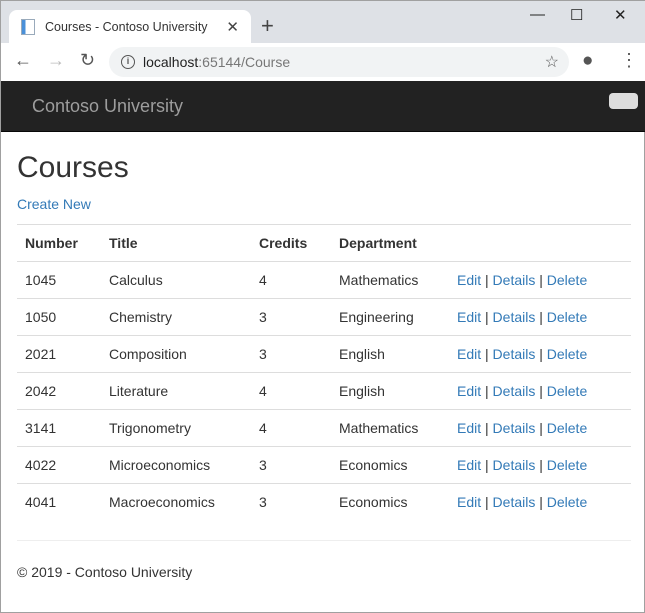 Image resolution: width=645 pixels, height=613 pixels. Describe the element at coordinates (232, 27) in the screenshot. I see `close-tab-icon: ✕` at that location.